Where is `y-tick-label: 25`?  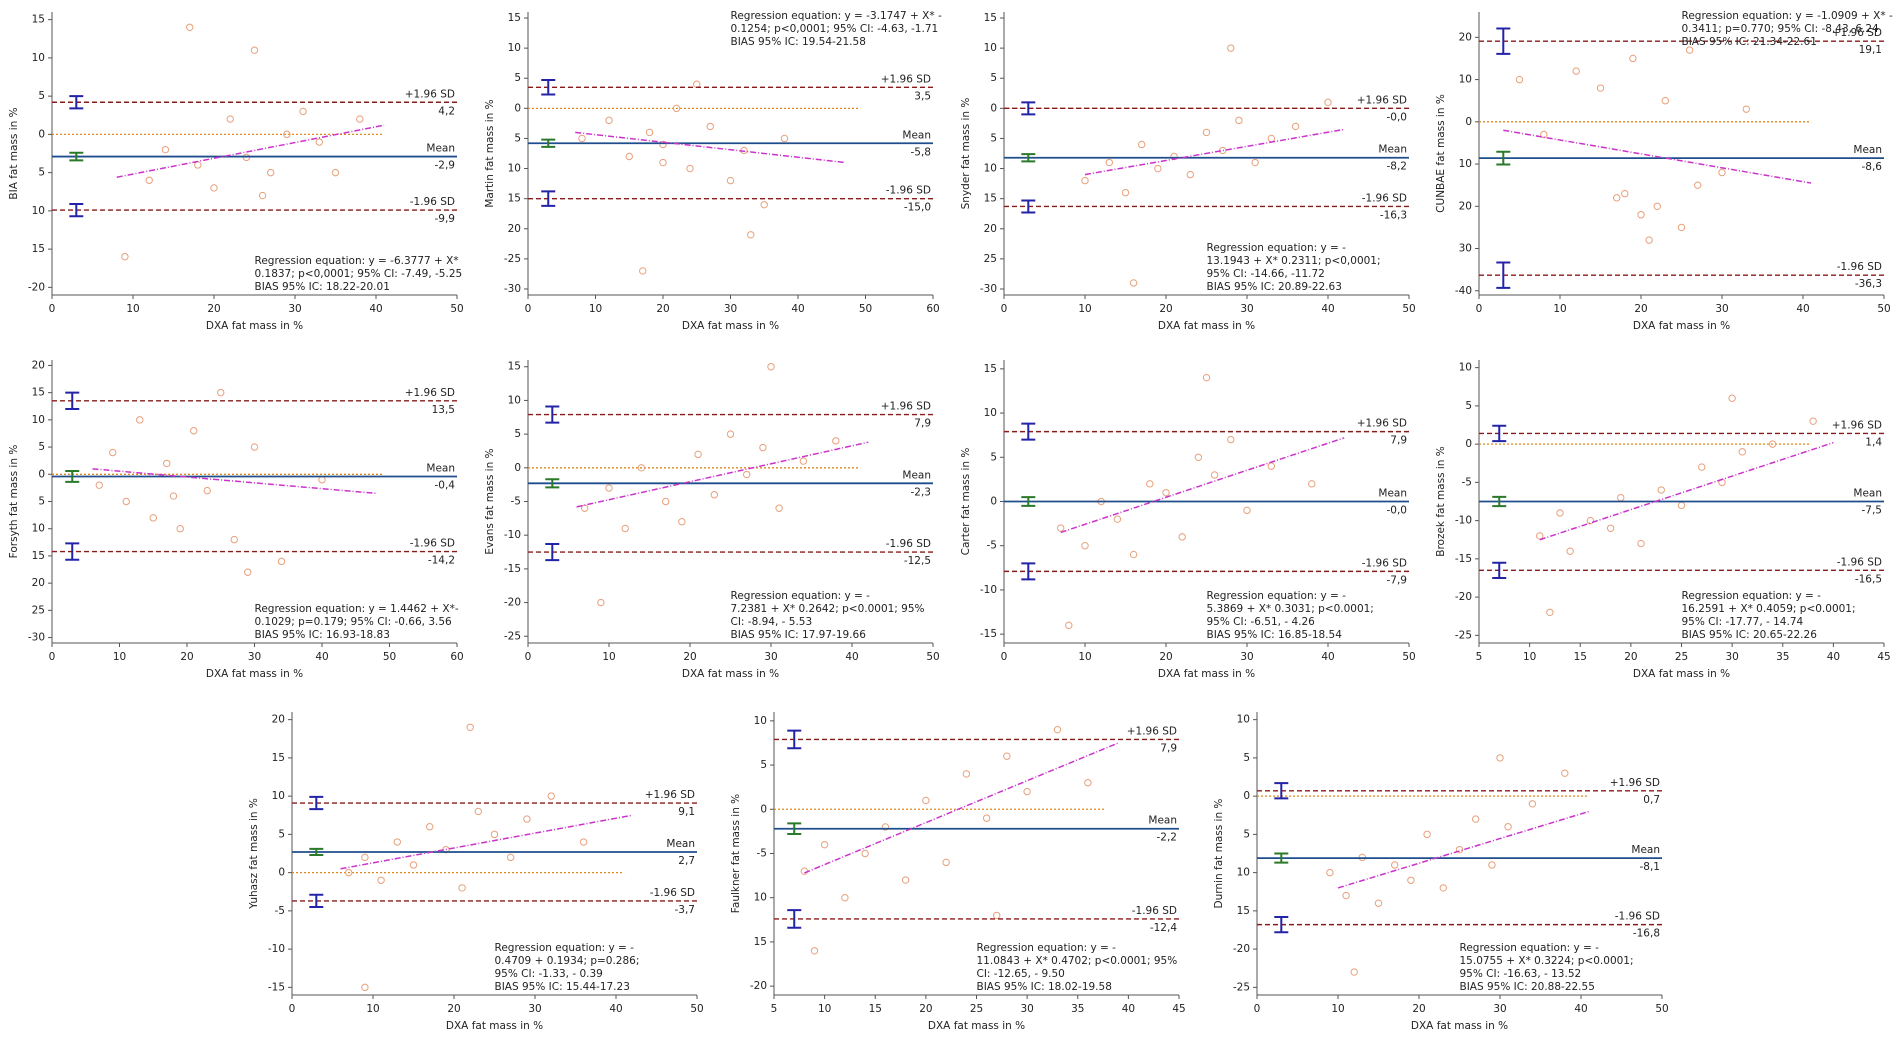 y-tick-label: 25 is located at coordinates (990, 259).